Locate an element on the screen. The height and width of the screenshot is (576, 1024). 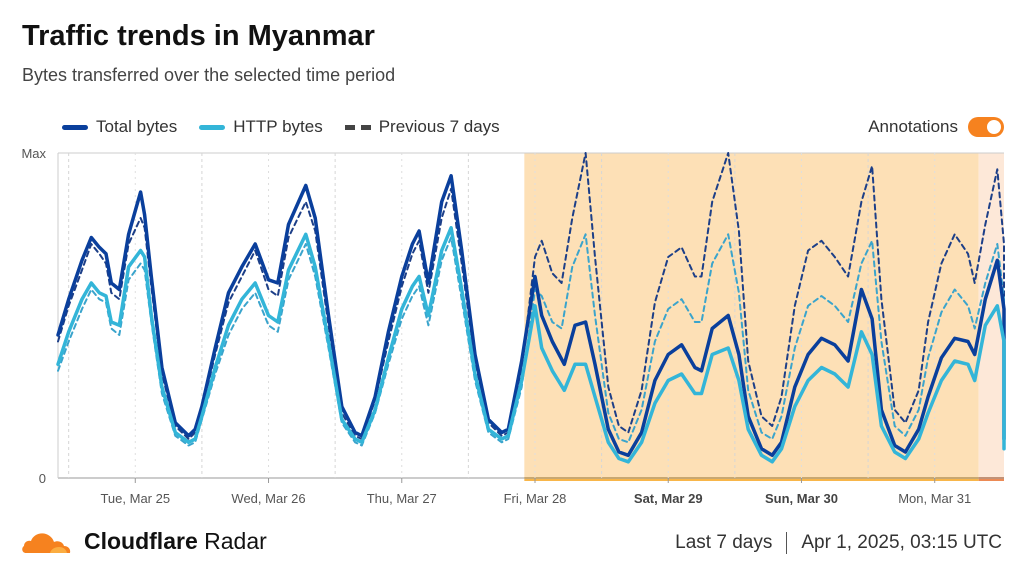
annotations-label: Annotations is located at coordinates (913, 126).